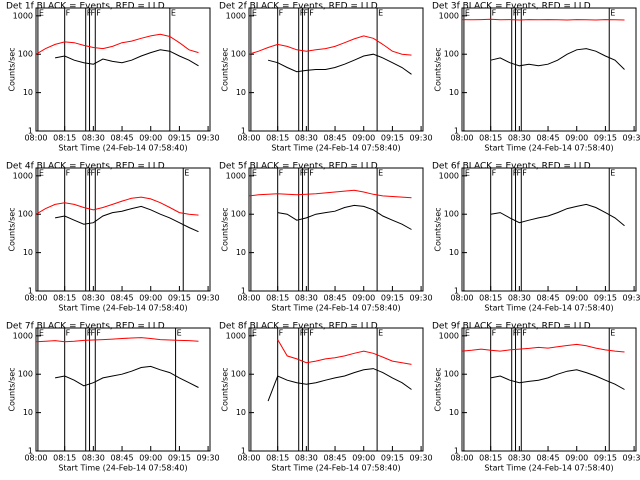 Image resolution: width=640 pixels, height=480 pixels. What do you see at coordinates (511, 7) in the screenshot?
I see `chart-title: Det 3f BLACK = Events, RED = LLD` at bounding box center [511, 7].